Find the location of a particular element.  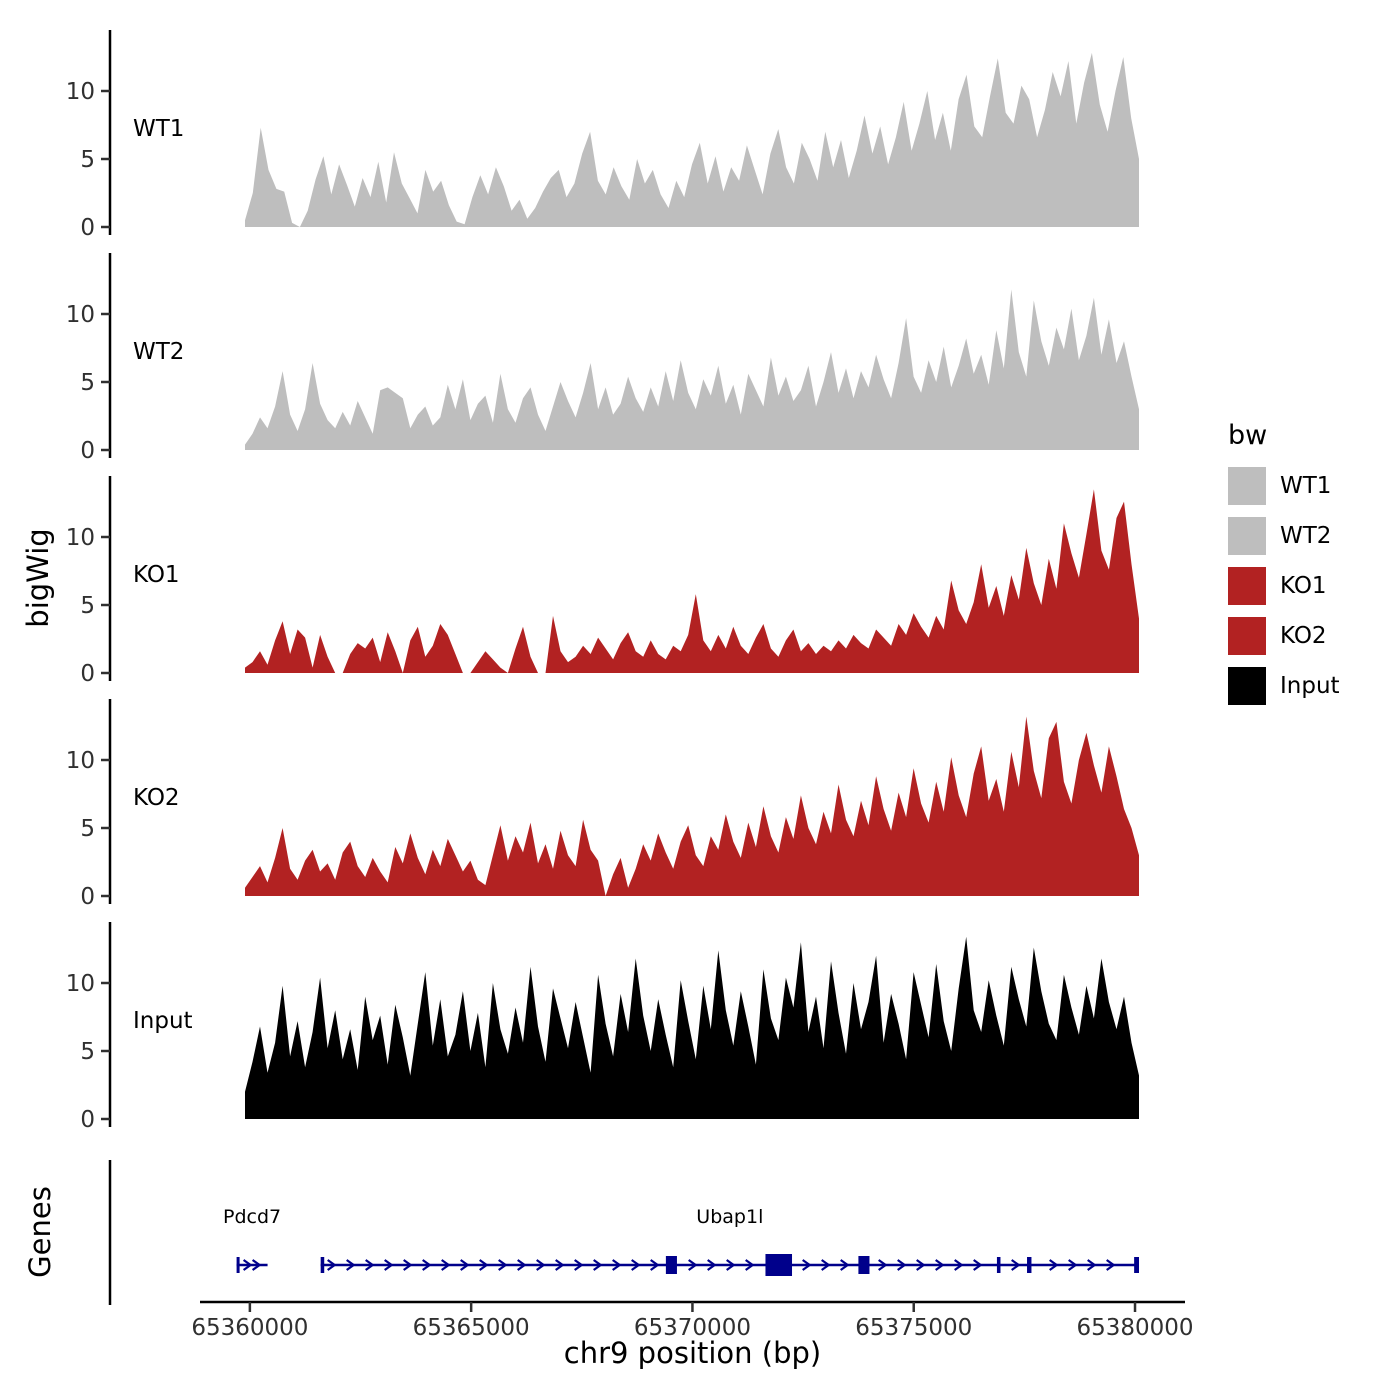

legend-swatch-wt1 is located at coordinates (1247, 486).